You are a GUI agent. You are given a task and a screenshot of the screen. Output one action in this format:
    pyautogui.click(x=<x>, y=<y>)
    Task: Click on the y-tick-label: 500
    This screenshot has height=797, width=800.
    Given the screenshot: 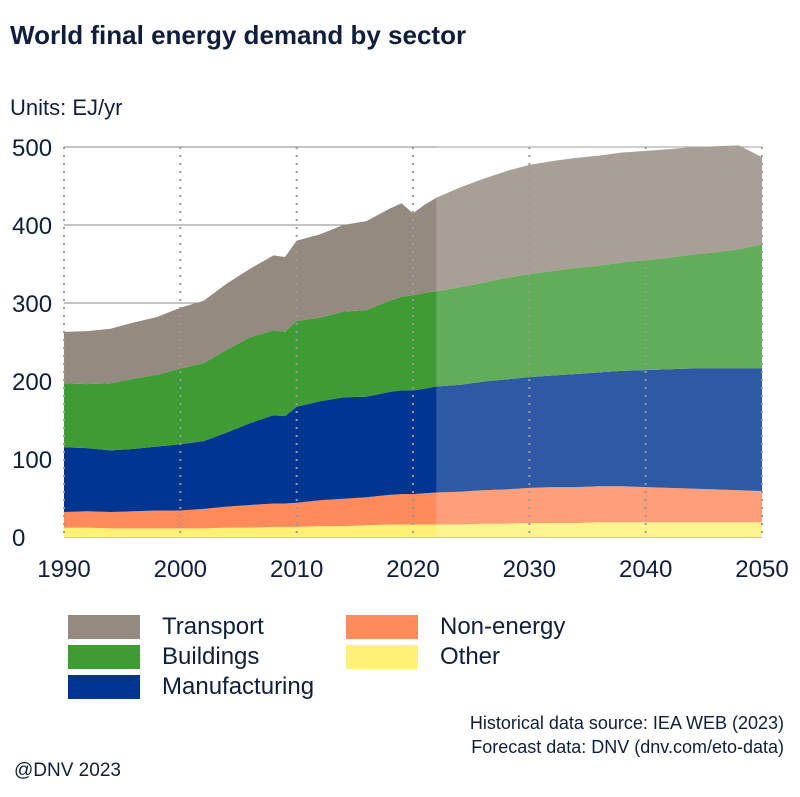 What is the action you would take?
    pyautogui.click(x=32, y=148)
    